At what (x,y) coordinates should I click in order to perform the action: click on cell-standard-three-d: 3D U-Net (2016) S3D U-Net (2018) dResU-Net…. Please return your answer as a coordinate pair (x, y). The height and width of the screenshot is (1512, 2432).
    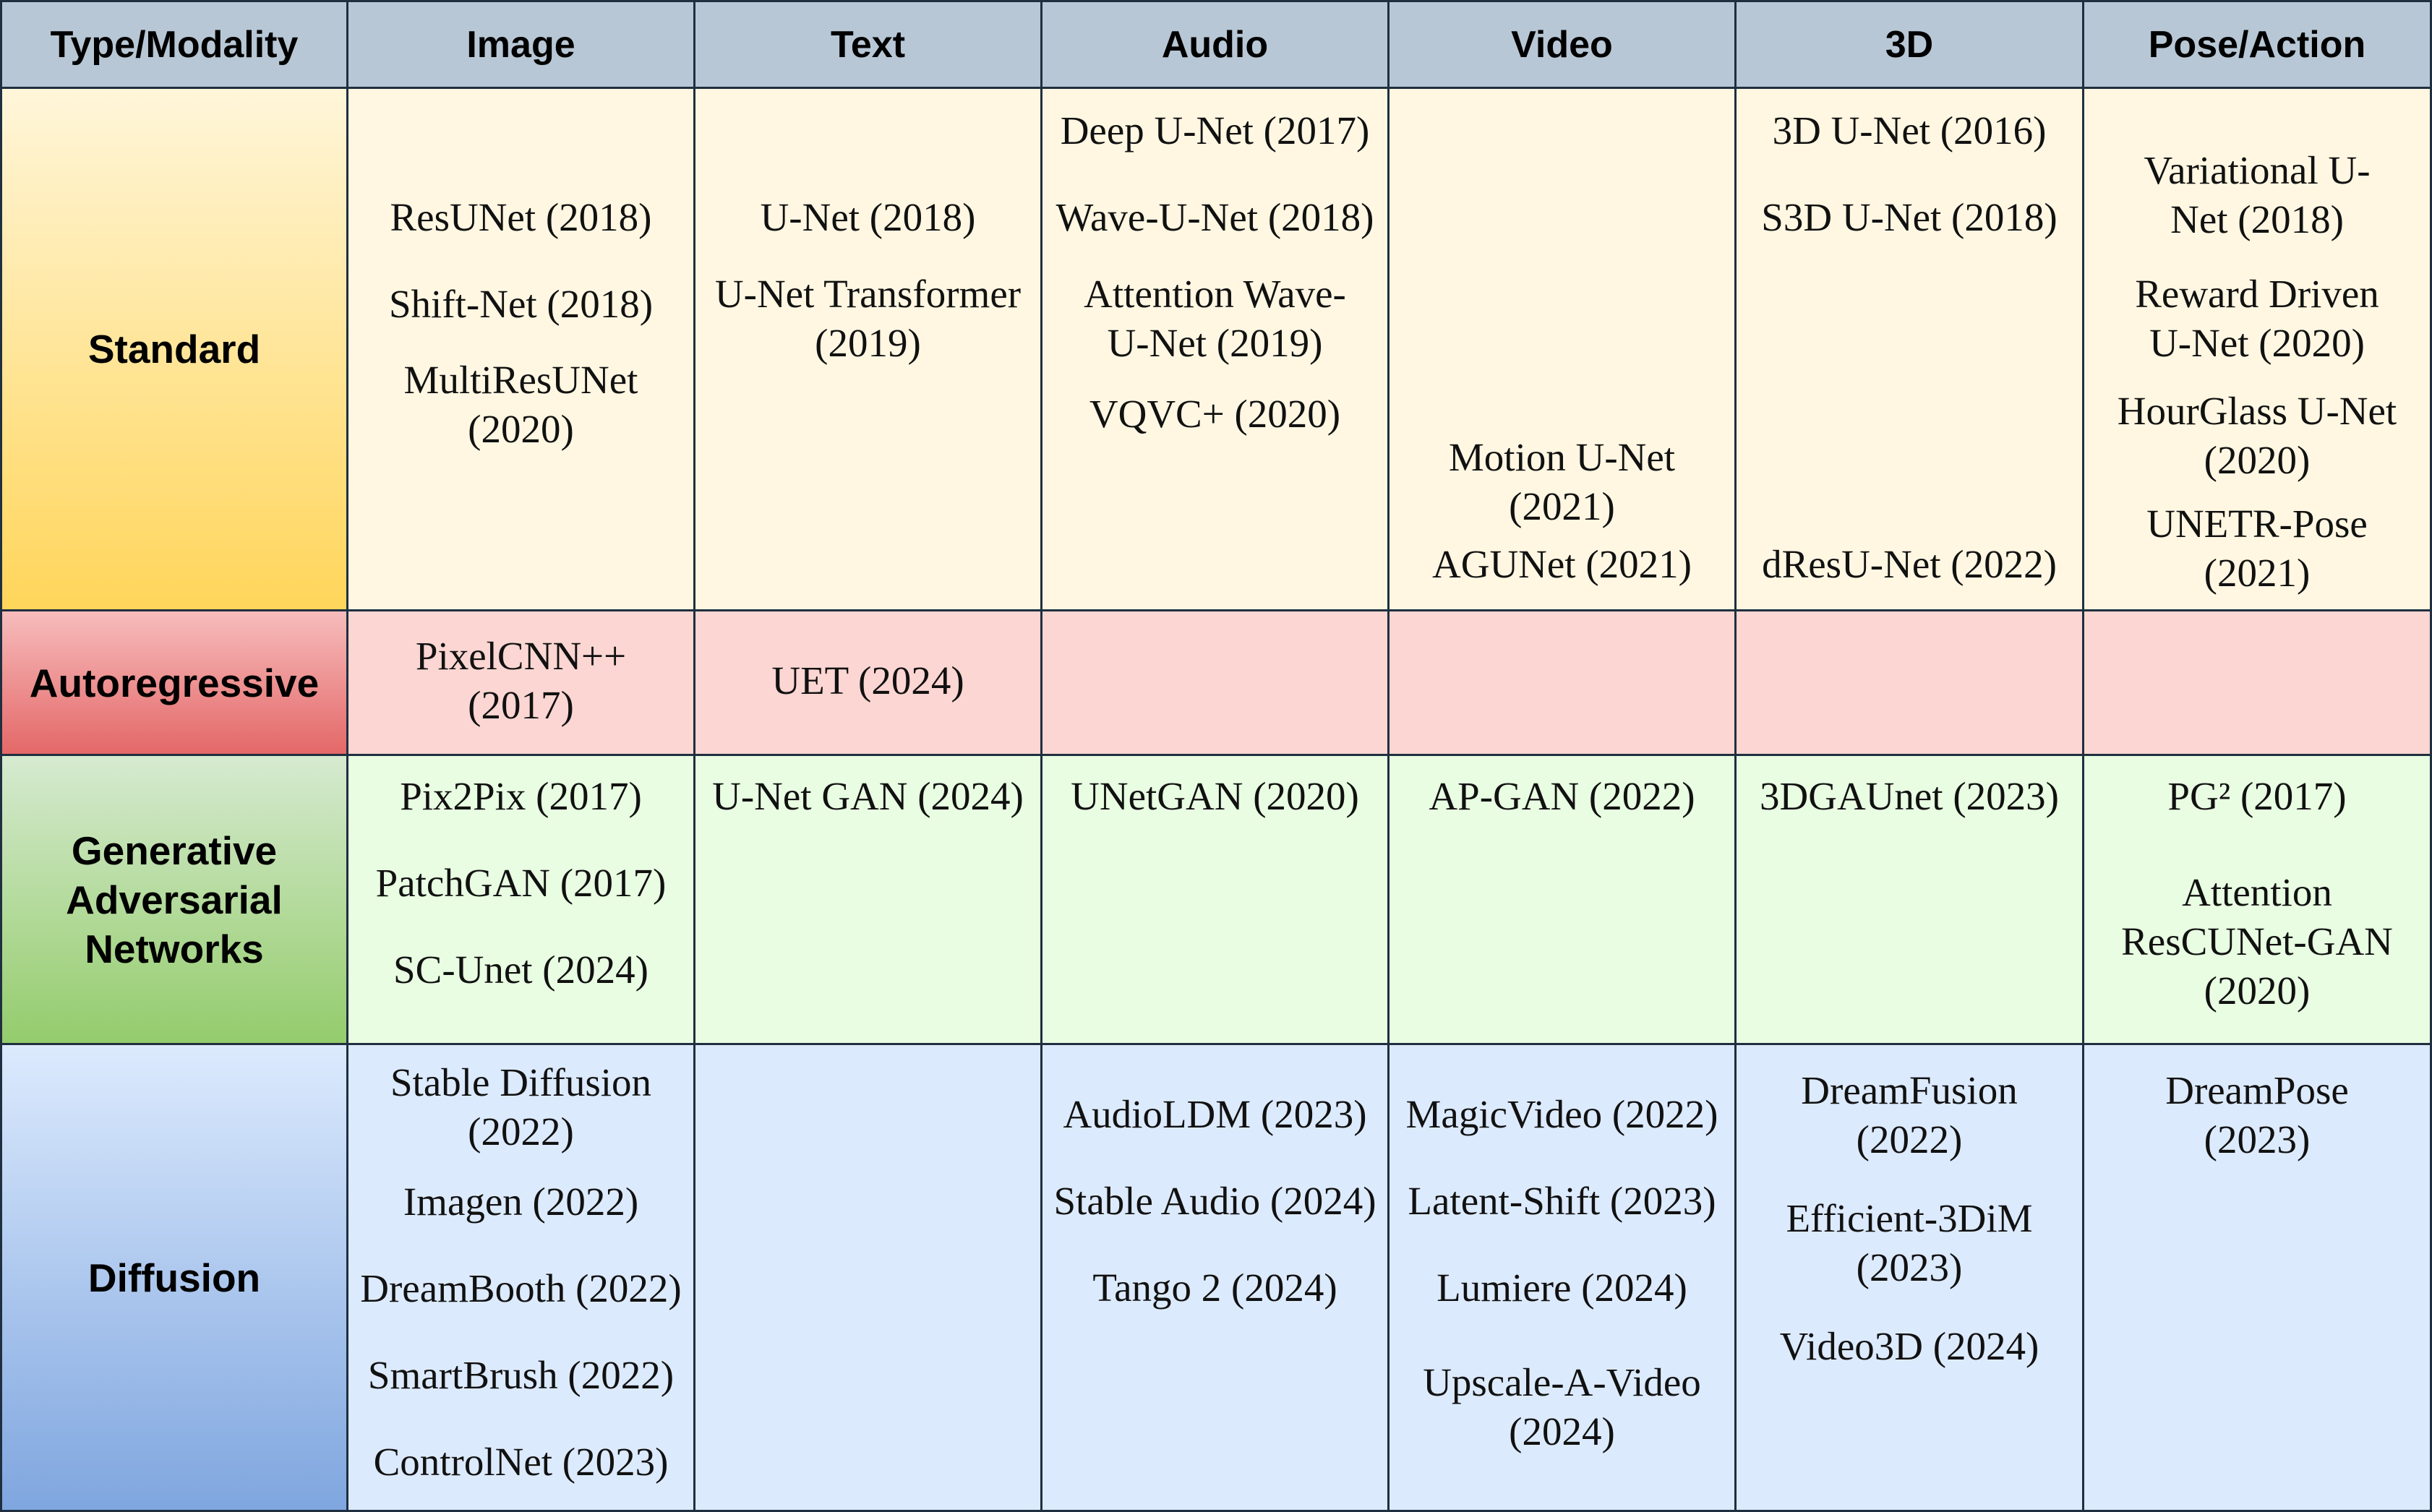
    Looking at the image, I should click on (1909, 349).